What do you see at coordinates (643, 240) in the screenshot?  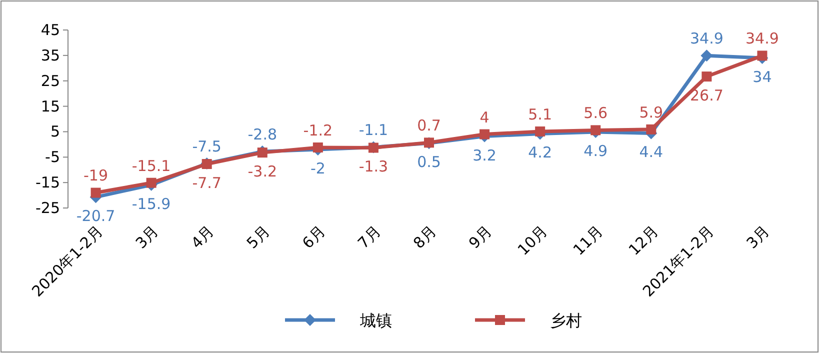 I see `x-tick-label: 12月` at bounding box center [643, 240].